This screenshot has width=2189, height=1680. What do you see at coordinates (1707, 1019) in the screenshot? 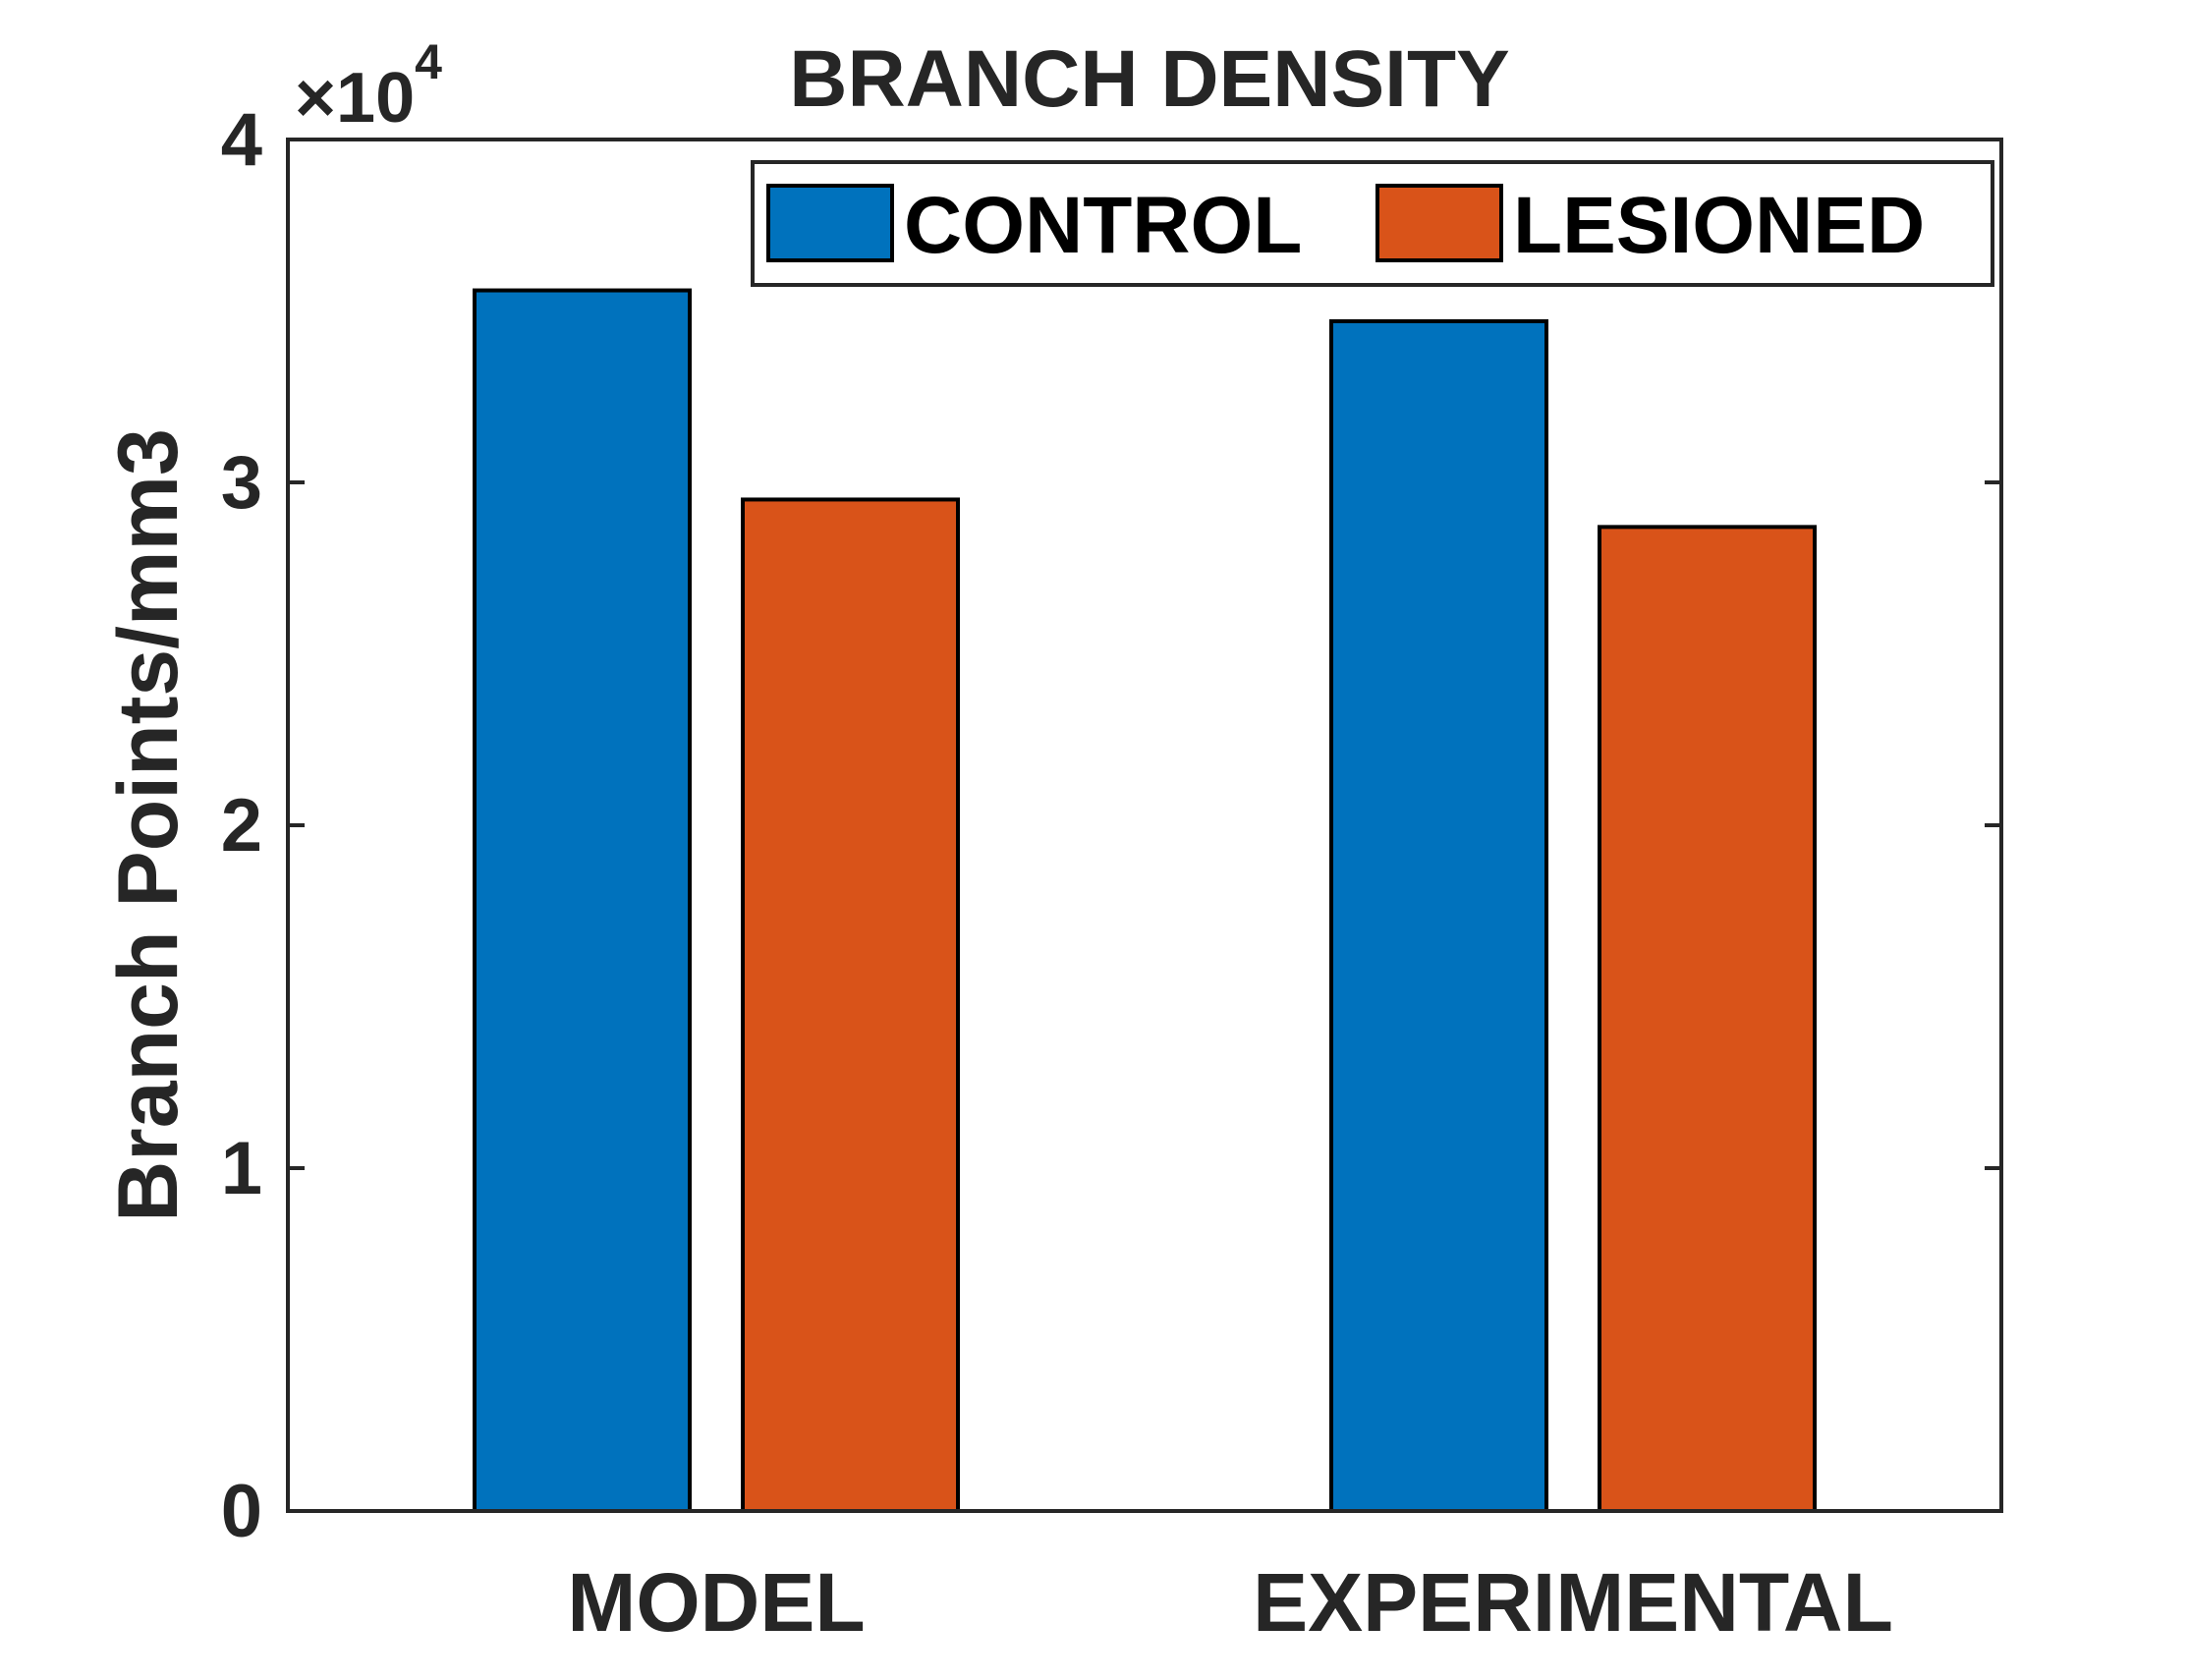
I see `bar-lesioned-experimental` at bounding box center [1707, 1019].